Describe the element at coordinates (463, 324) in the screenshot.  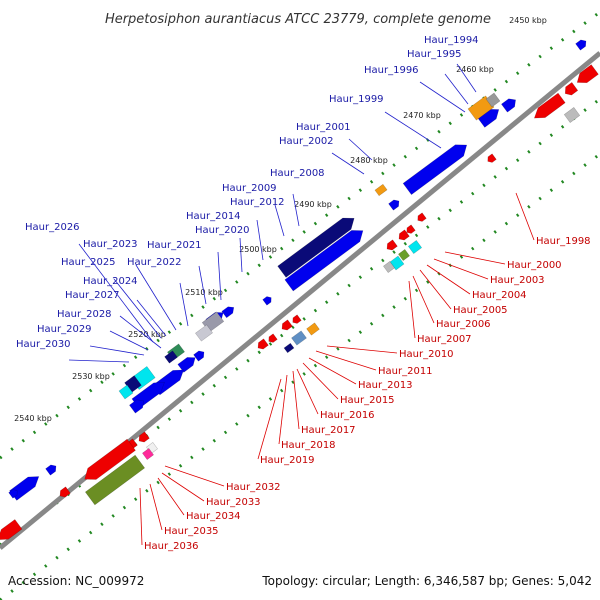
I see `gene-label-Haur_2006: Haur_2006` at that location.